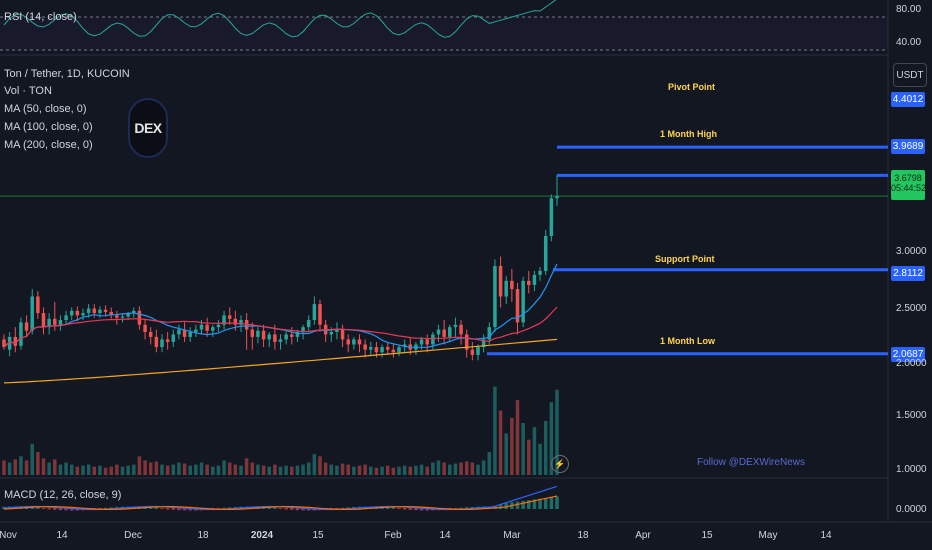 This screenshot has height=550, width=932. Describe the element at coordinates (48, 145) in the screenshot. I see `indicator-ma200: MA (200, close, 0)` at that location.